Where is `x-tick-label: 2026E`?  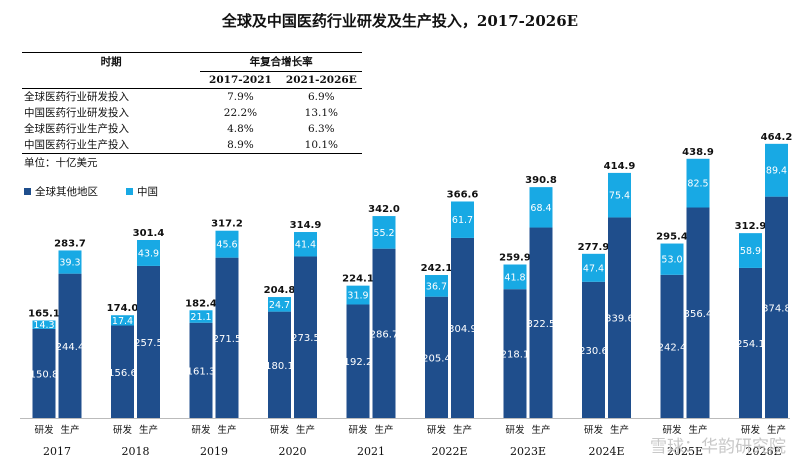 x-tick-label: 2026E is located at coordinates (763, 451).